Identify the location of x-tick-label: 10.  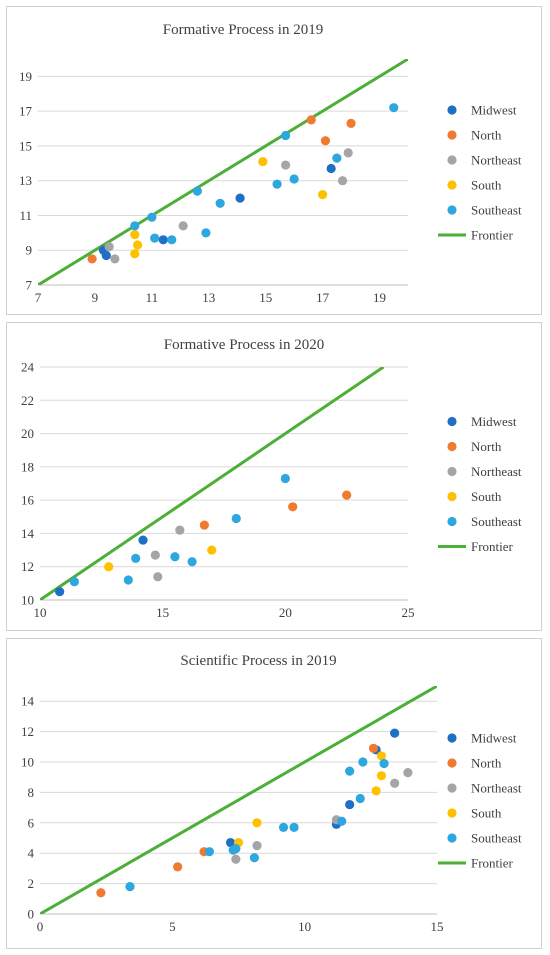
(304, 926).